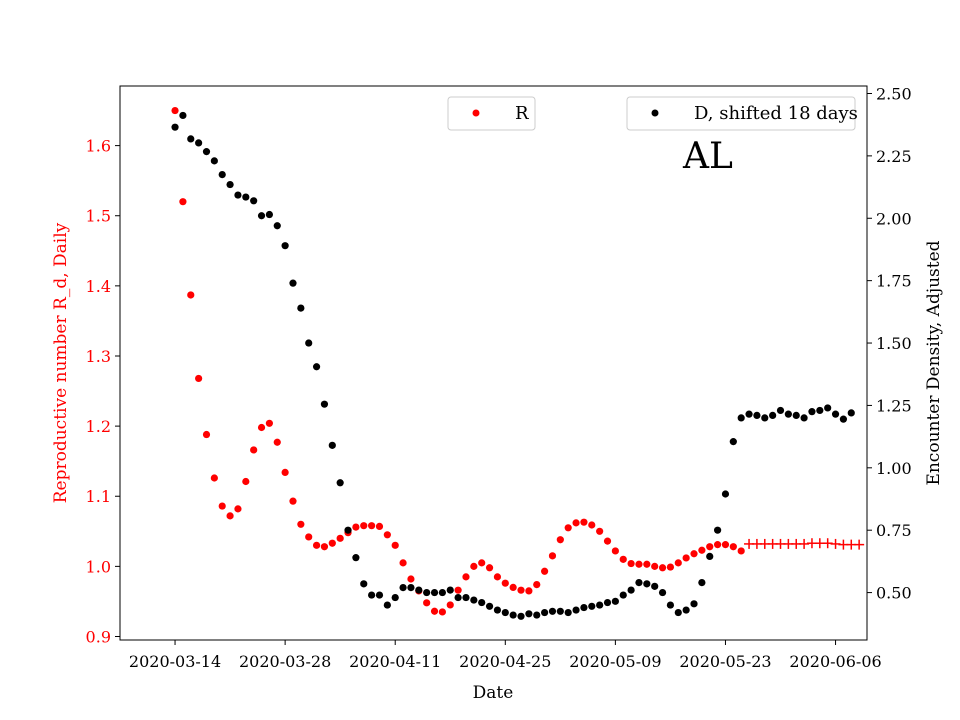 This screenshot has width=960, height=720. Describe the element at coordinates (493, 693) in the screenshot. I see `x-axis-label: Date` at that location.